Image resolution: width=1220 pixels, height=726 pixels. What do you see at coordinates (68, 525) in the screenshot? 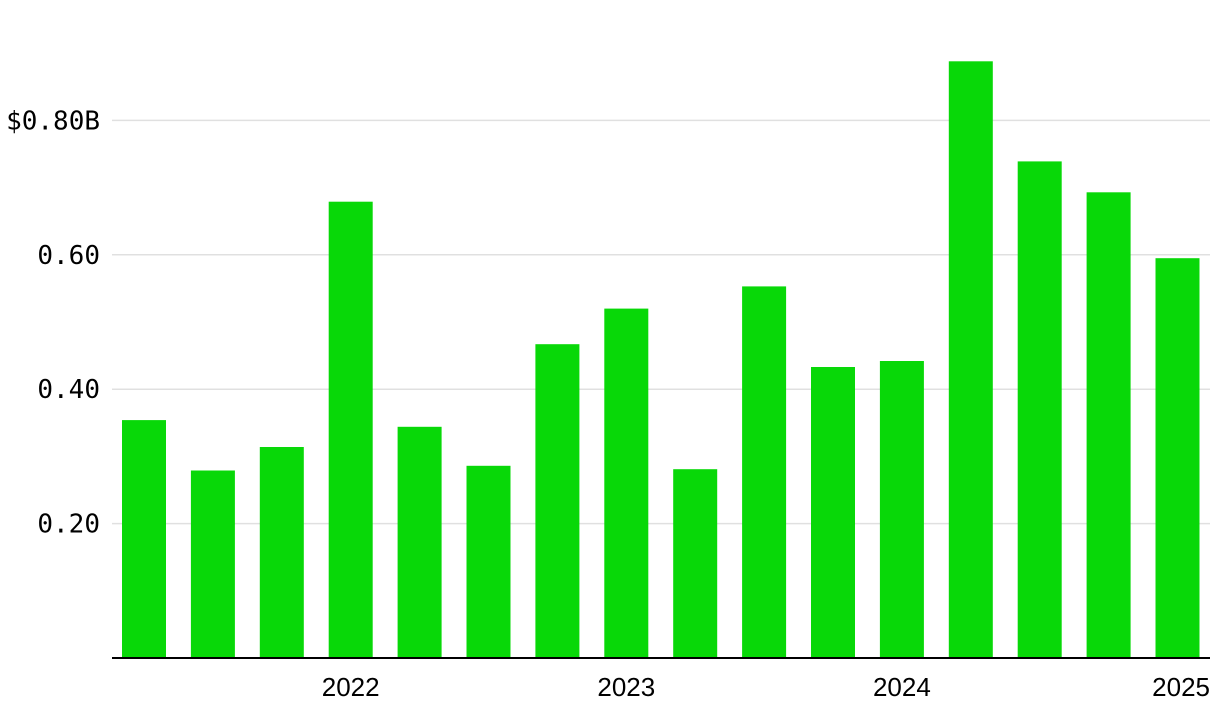
I see `y-tick-label: 0.20` at bounding box center [68, 525].